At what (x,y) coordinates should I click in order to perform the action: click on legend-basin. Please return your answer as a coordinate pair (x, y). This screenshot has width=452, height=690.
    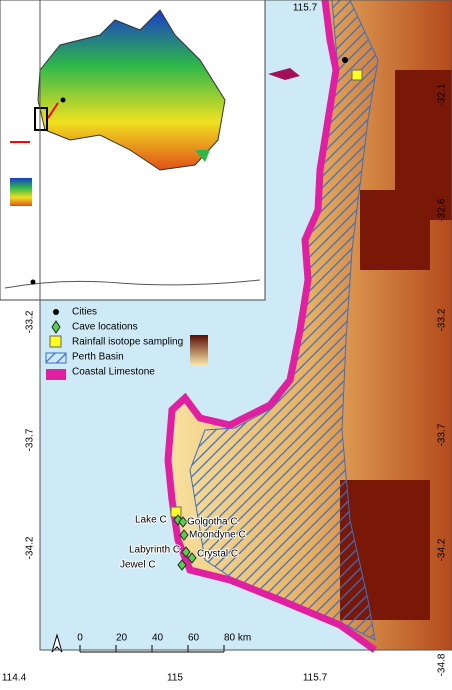
    Looking at the image, I should click on (56, 358).